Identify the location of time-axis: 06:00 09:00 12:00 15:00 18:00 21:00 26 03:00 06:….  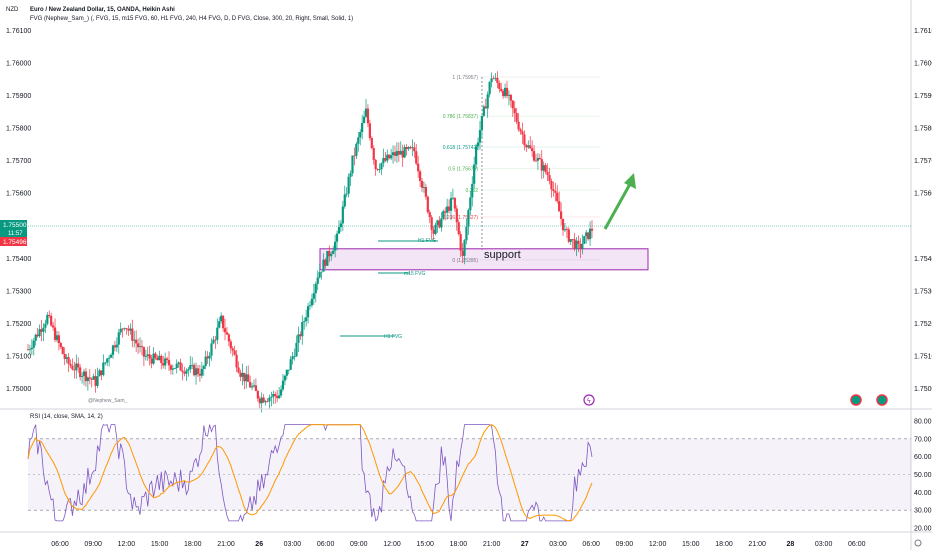
(458, 544).